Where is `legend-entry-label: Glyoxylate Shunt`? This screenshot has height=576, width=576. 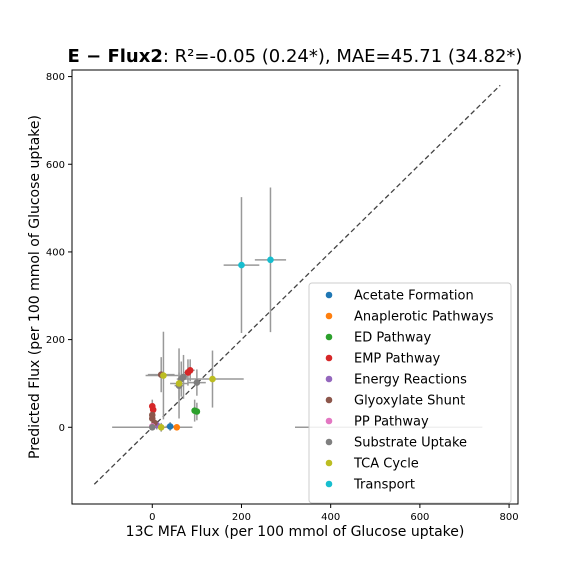
legend-entry-label: Glyoxylate Shunt is located at coordinates (409, 401).